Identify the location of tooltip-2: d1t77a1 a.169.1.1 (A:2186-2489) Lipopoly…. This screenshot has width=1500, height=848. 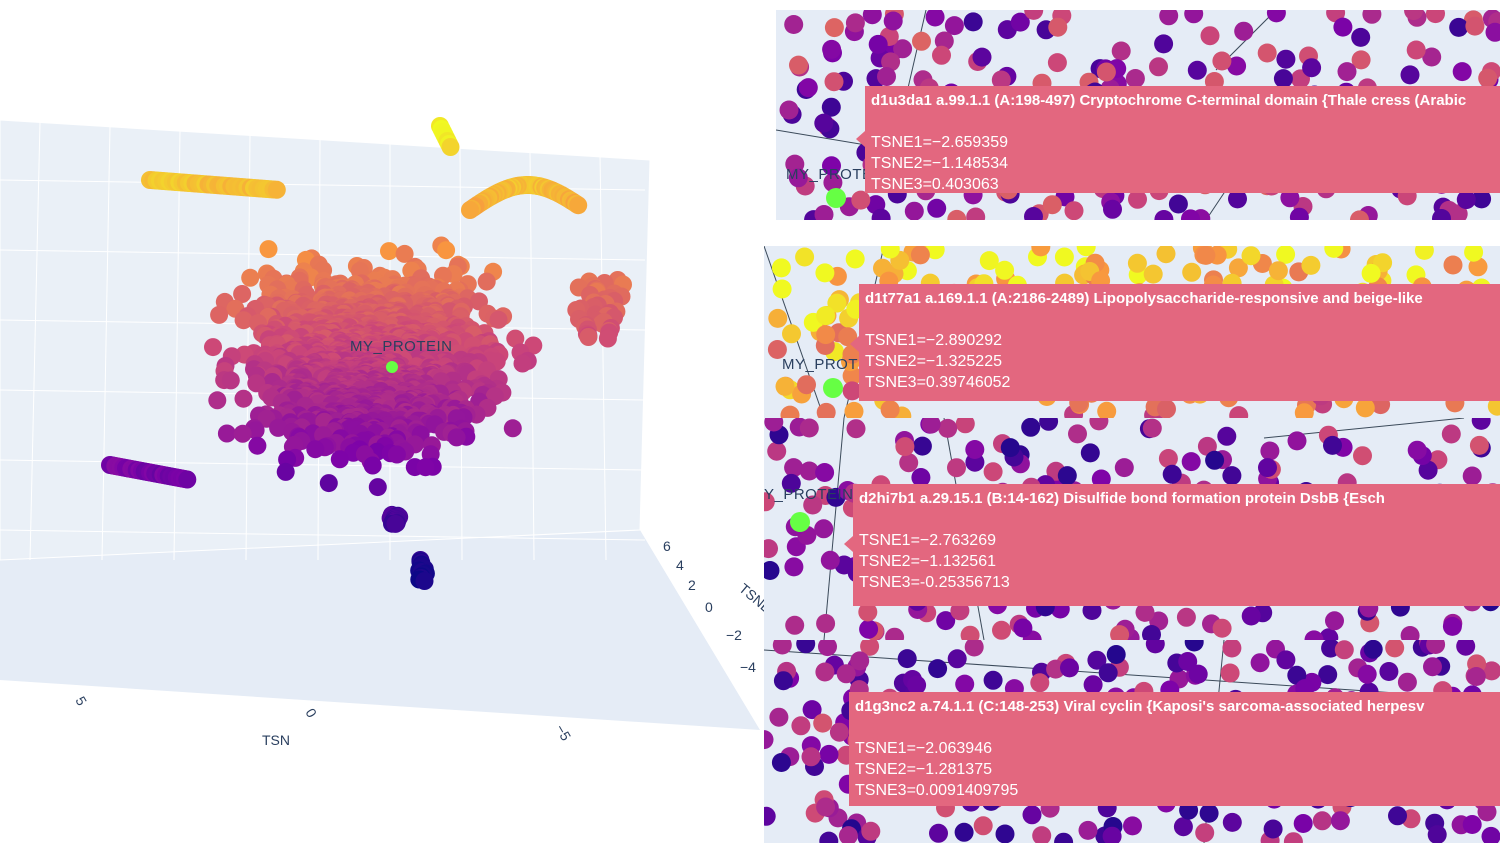
(1179, 342).